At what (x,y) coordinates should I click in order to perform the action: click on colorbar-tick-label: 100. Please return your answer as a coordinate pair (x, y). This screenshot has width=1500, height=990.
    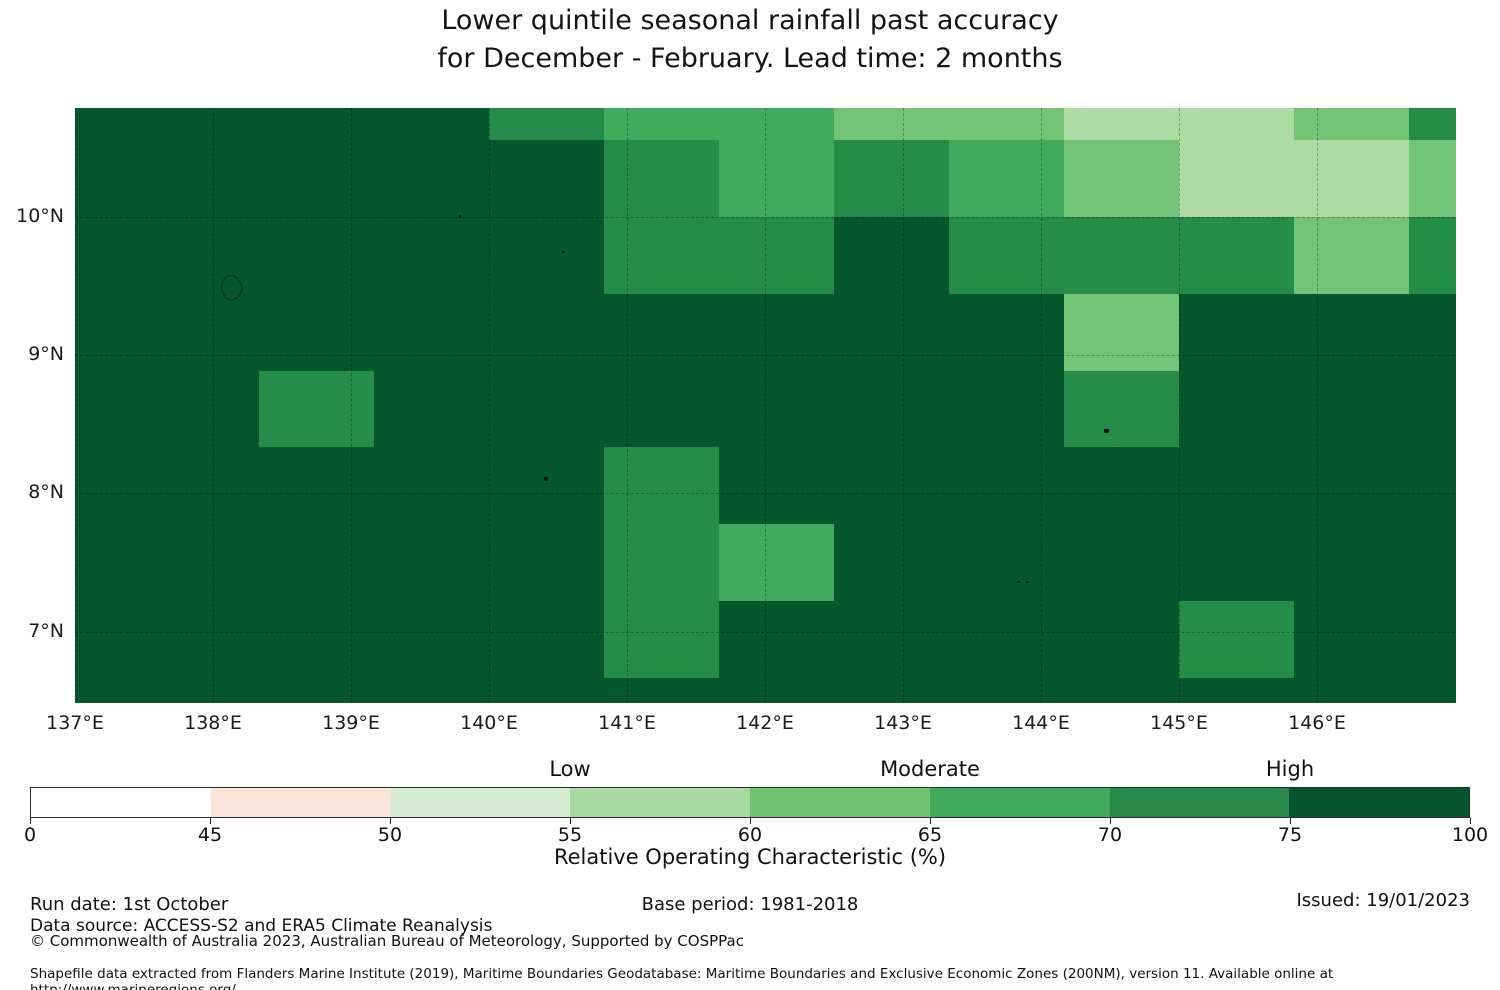
    Looking at the image, I should click on (1470, 835).